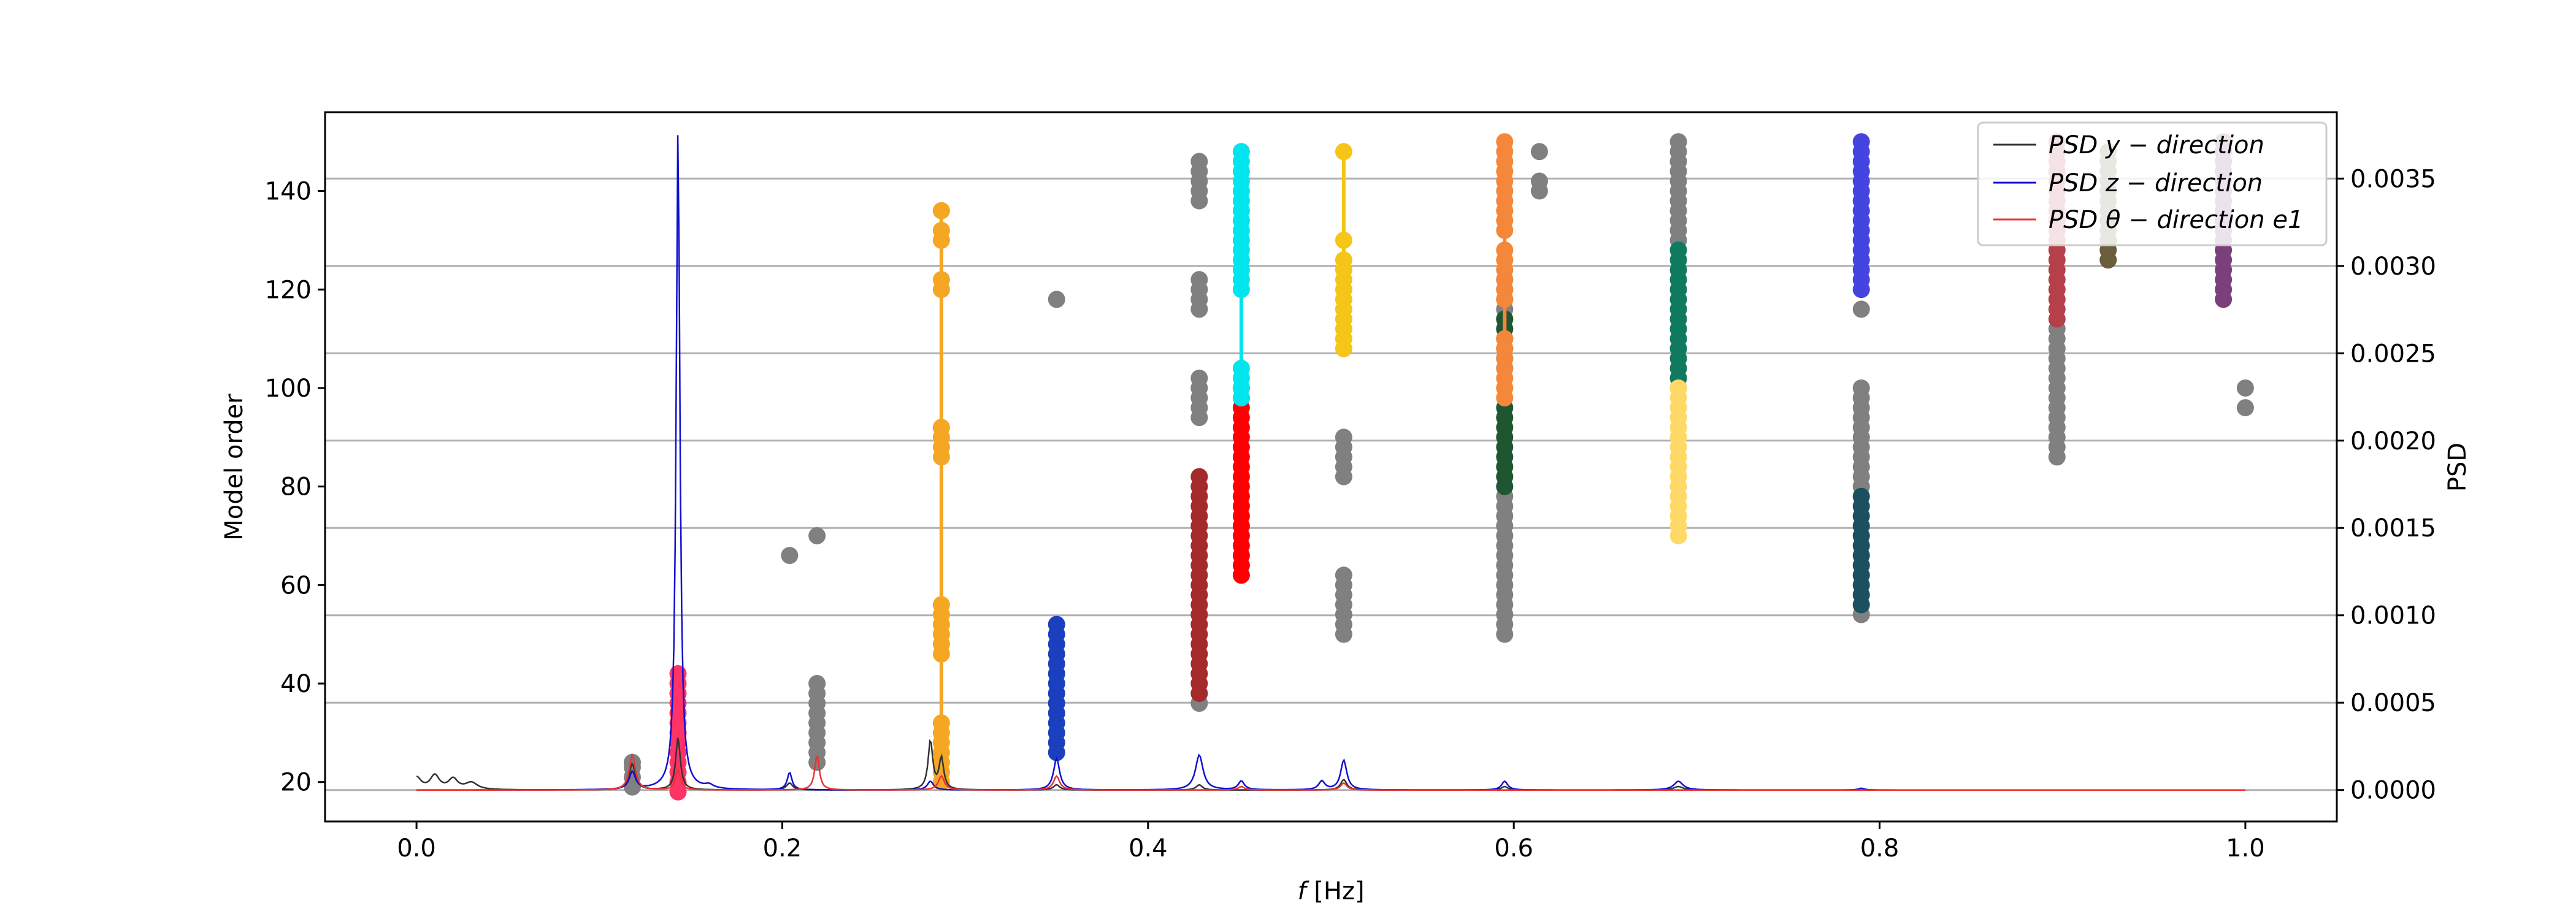  Describe the element at coordinates (1513, 848) in the screenshot. I see `x-tick-label-3: 0.6` at that location.